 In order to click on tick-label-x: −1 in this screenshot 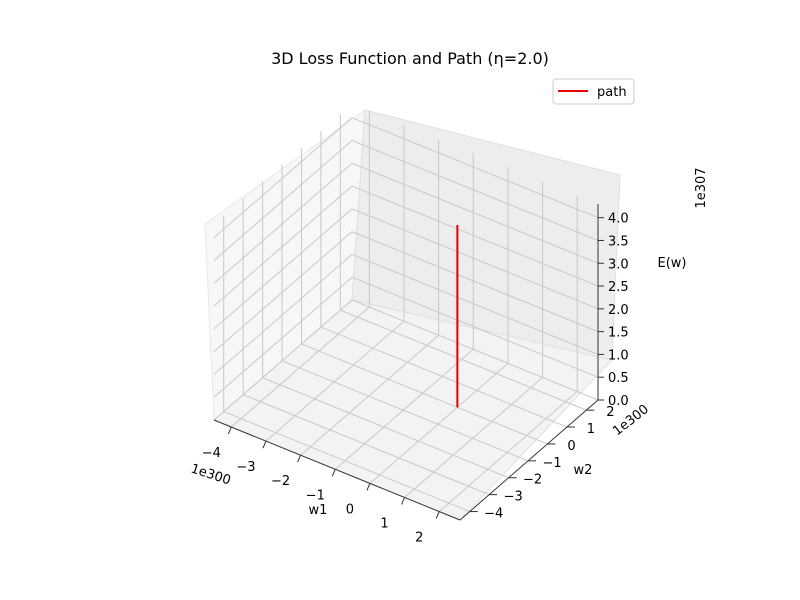, I will do `click(315, 495)`.